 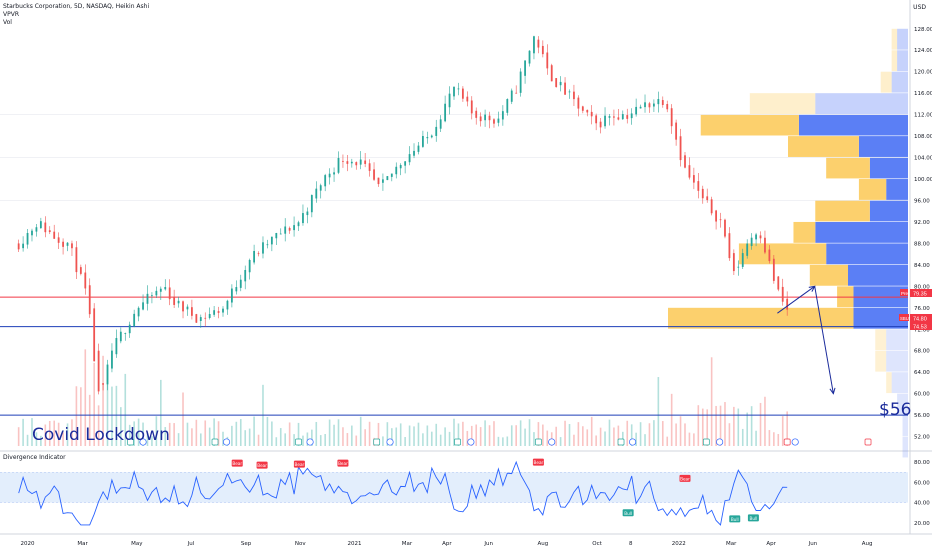 What do you see at coordinates (921, 293) in the screenshot?
I see `pre-price-badge` at bounding box center [921, 293].